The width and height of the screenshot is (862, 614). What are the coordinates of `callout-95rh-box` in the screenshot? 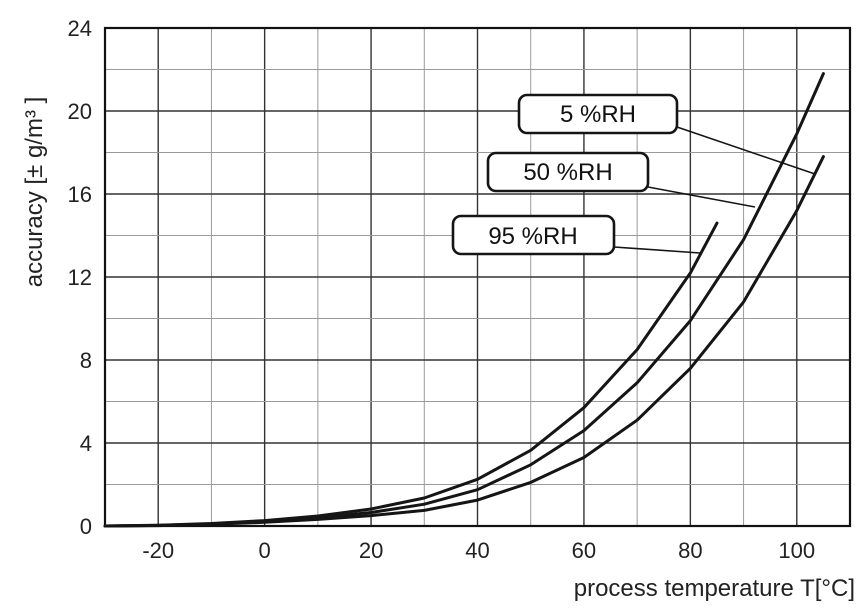 It's located at (533, 235).